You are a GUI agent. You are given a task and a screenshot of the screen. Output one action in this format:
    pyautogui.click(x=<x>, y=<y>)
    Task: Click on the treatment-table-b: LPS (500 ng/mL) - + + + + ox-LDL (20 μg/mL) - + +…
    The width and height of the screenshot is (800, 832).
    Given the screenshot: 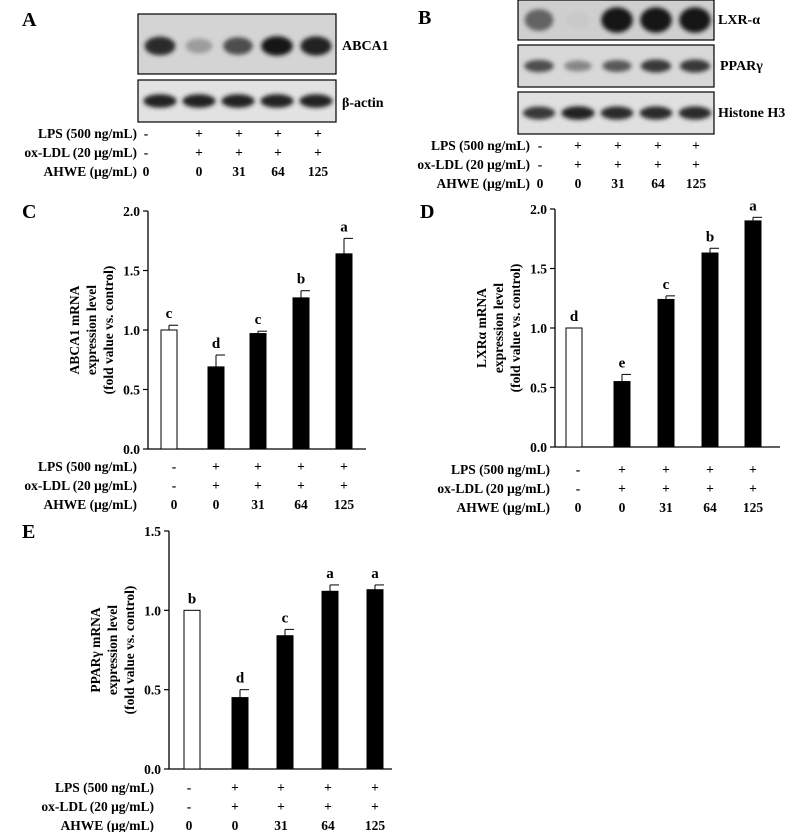 What is the action you would take?
    pyautogui.click(x=561, y=164)
    